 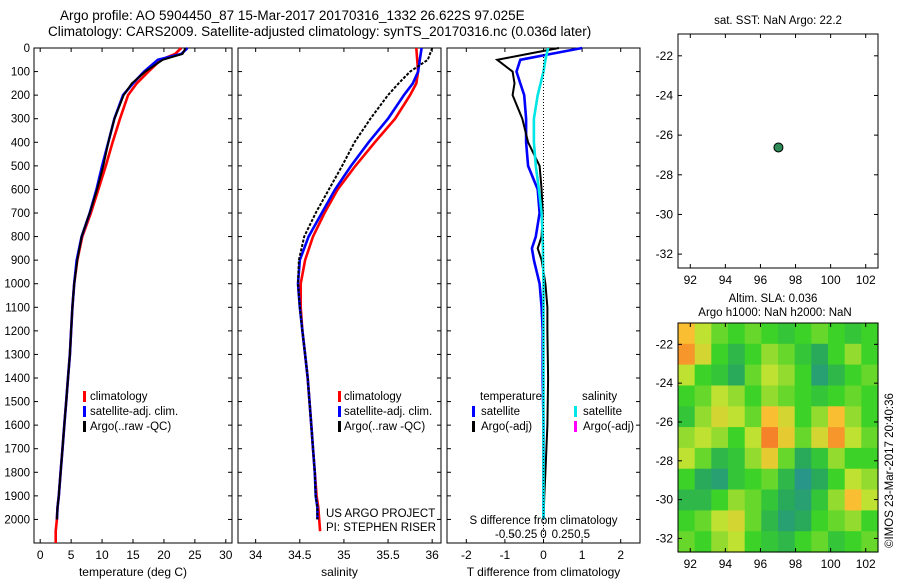 I want to click on sst-map-xtick-label: 94, so click(x=726, y=280).